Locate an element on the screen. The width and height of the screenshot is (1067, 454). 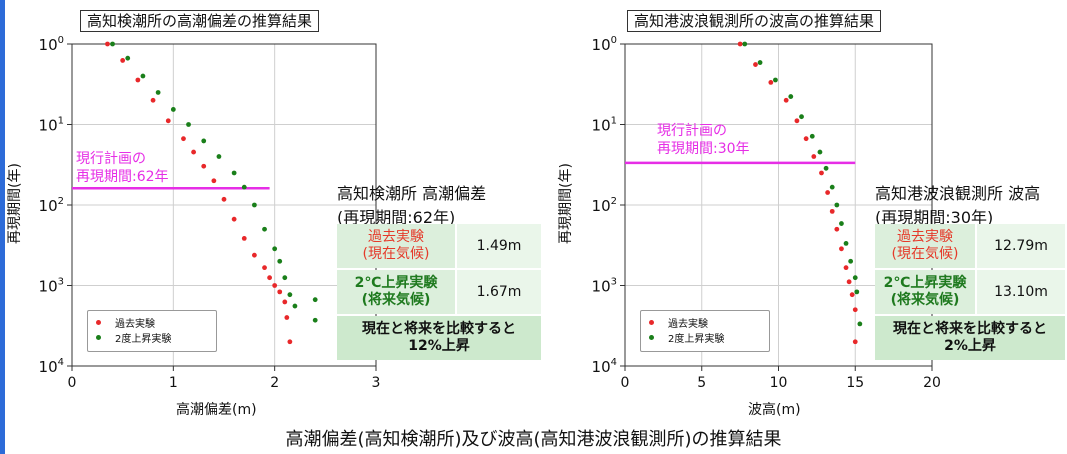
figure-caption: 高潮偏差(高知検潮所)及び波高(高知港波浪観測所)の推算結果 is located at coordinates (533, 439).